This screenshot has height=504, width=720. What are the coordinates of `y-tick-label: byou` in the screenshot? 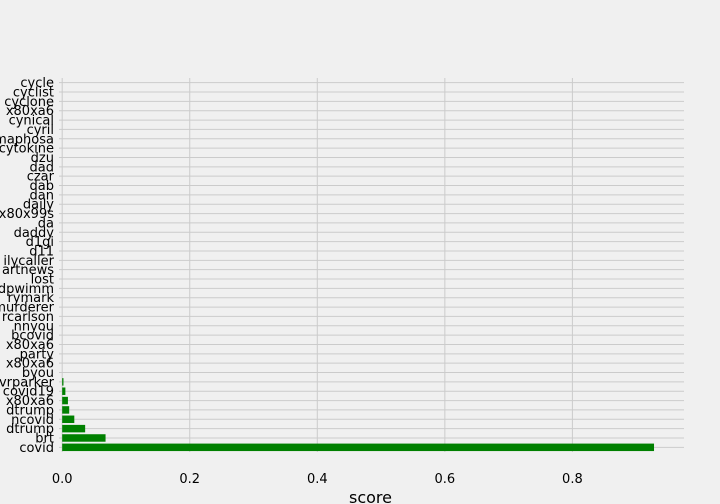 It's located at (38, 373).